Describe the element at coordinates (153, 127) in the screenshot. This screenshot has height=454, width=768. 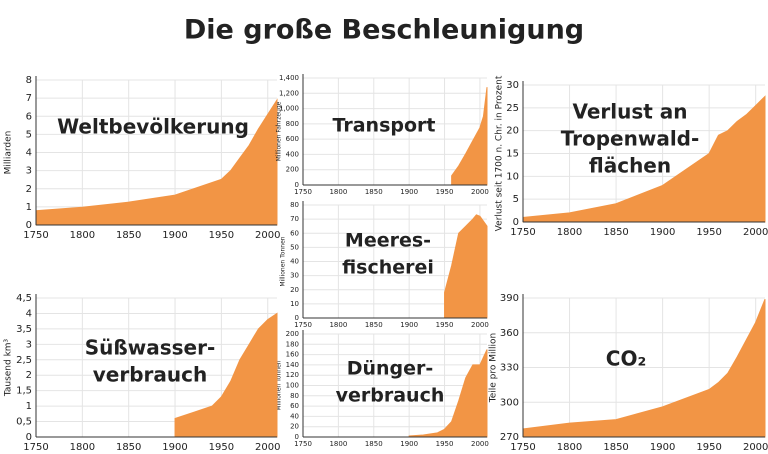
I see `chart-title: Weltbevölkerung` at that location.